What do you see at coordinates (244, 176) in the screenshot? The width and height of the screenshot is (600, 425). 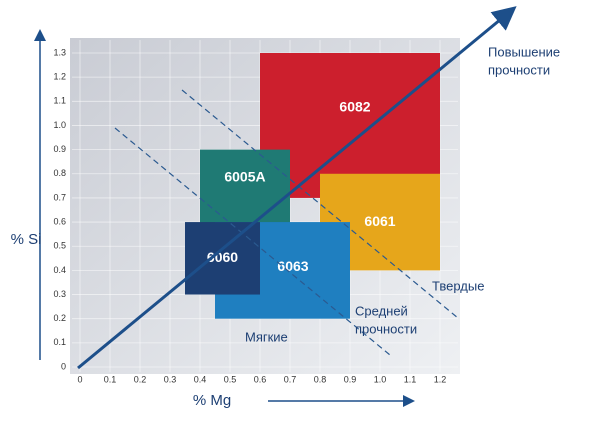 I see `region-label: 6005A` at bounding box center [244, 176].